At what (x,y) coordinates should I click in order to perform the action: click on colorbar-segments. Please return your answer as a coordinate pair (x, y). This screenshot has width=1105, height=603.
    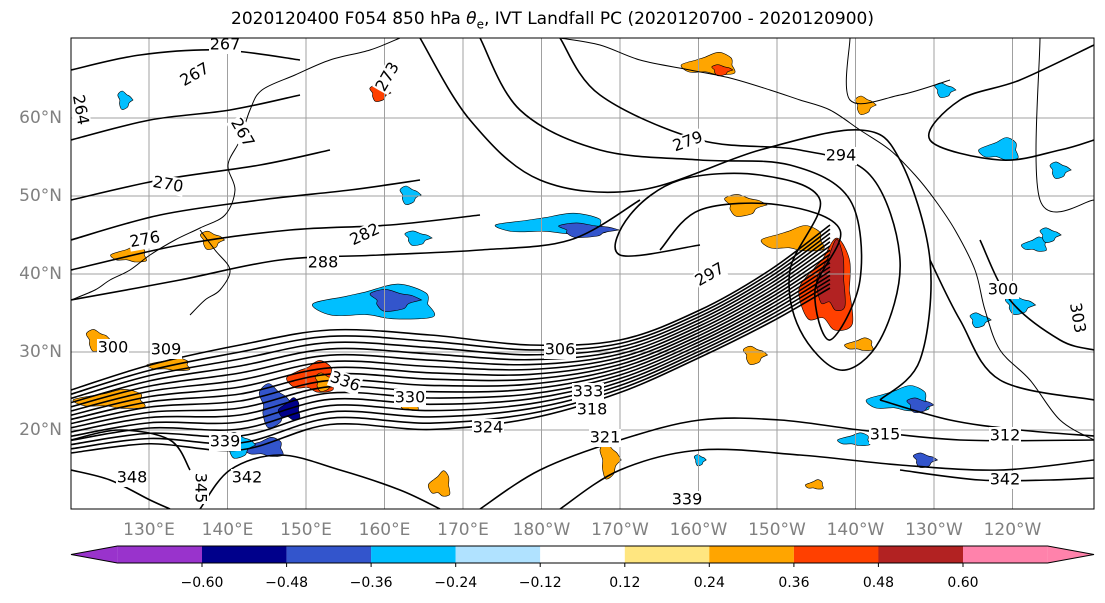
    Looking at the image, I should click on (582, 554).